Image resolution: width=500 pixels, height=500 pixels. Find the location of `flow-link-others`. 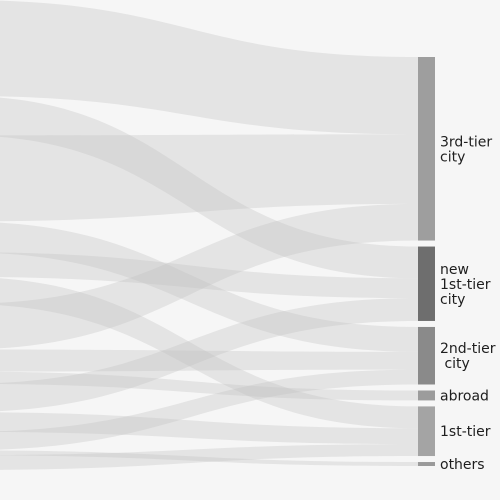

flow-link-others is located at coordinates (209, 458).